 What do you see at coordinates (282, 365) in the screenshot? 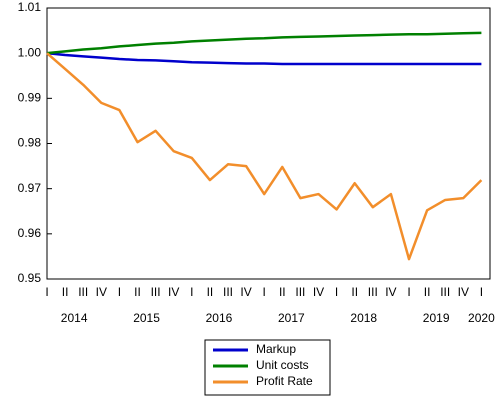
I see `legend-label: Unit costs` at bounding box center [282, 365].